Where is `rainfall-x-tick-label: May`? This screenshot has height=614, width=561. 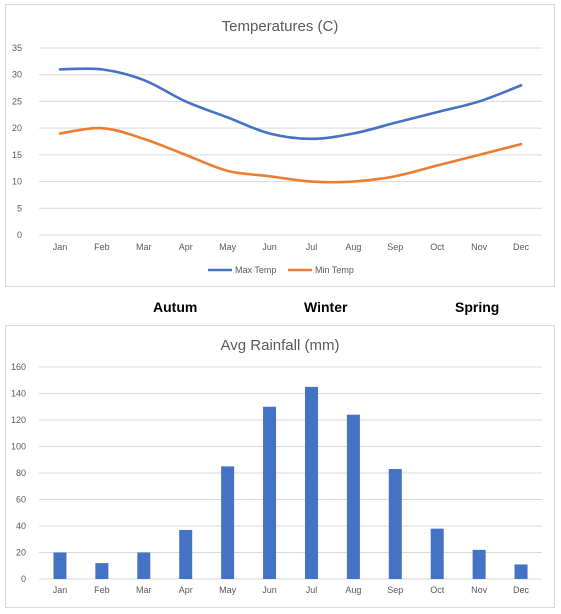
rainfall-x-tick-label: May is located at coordinates (228, 590).